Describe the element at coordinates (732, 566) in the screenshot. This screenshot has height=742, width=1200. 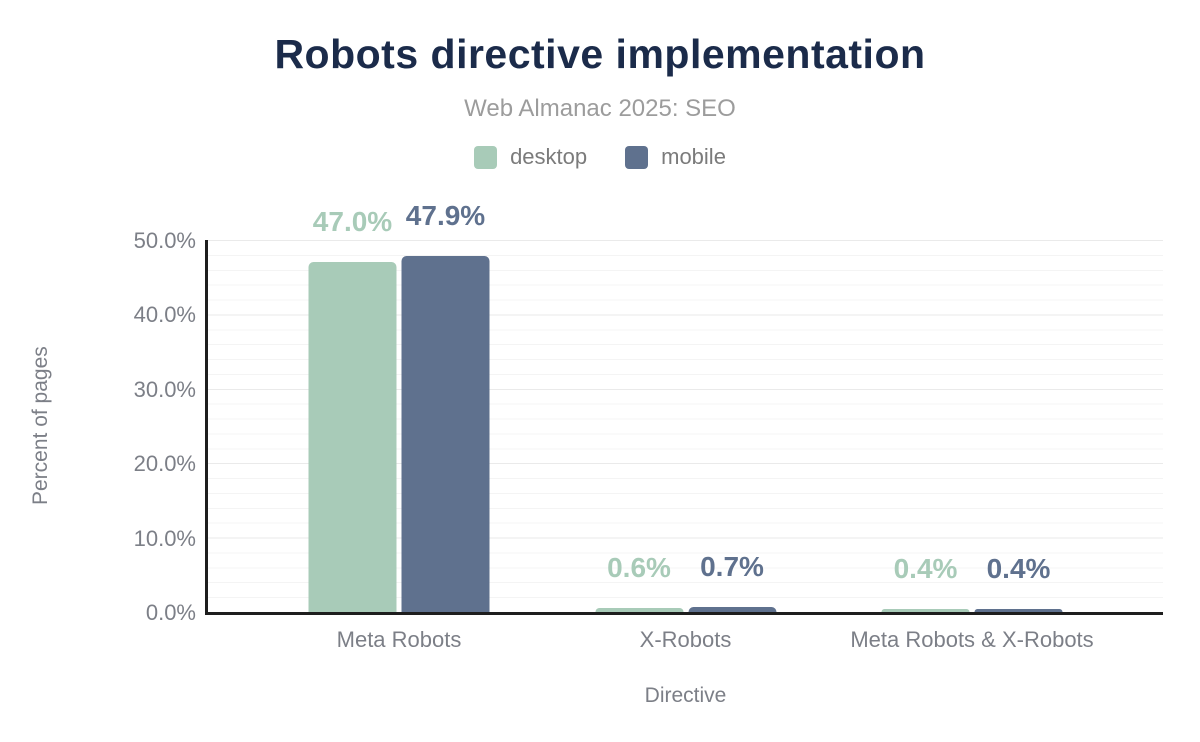
I see `bar-value-label-mobile: 0.7%` at that location.